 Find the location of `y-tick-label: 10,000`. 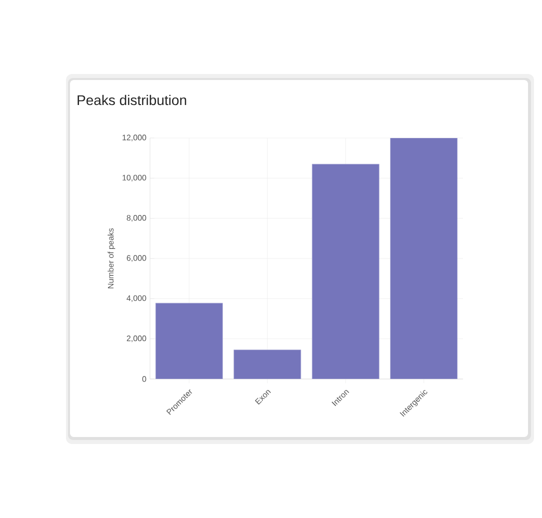

y-tick-label: 10,000 is located at coordinates (134, 178).